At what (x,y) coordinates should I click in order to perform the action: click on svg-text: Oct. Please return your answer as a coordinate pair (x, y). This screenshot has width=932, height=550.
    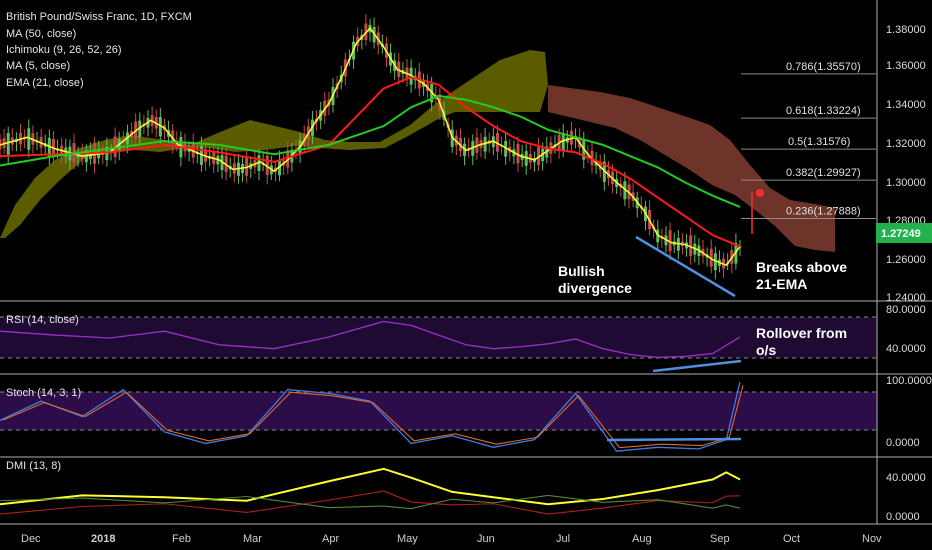
    Looking at the image, I should click on (791, 539).